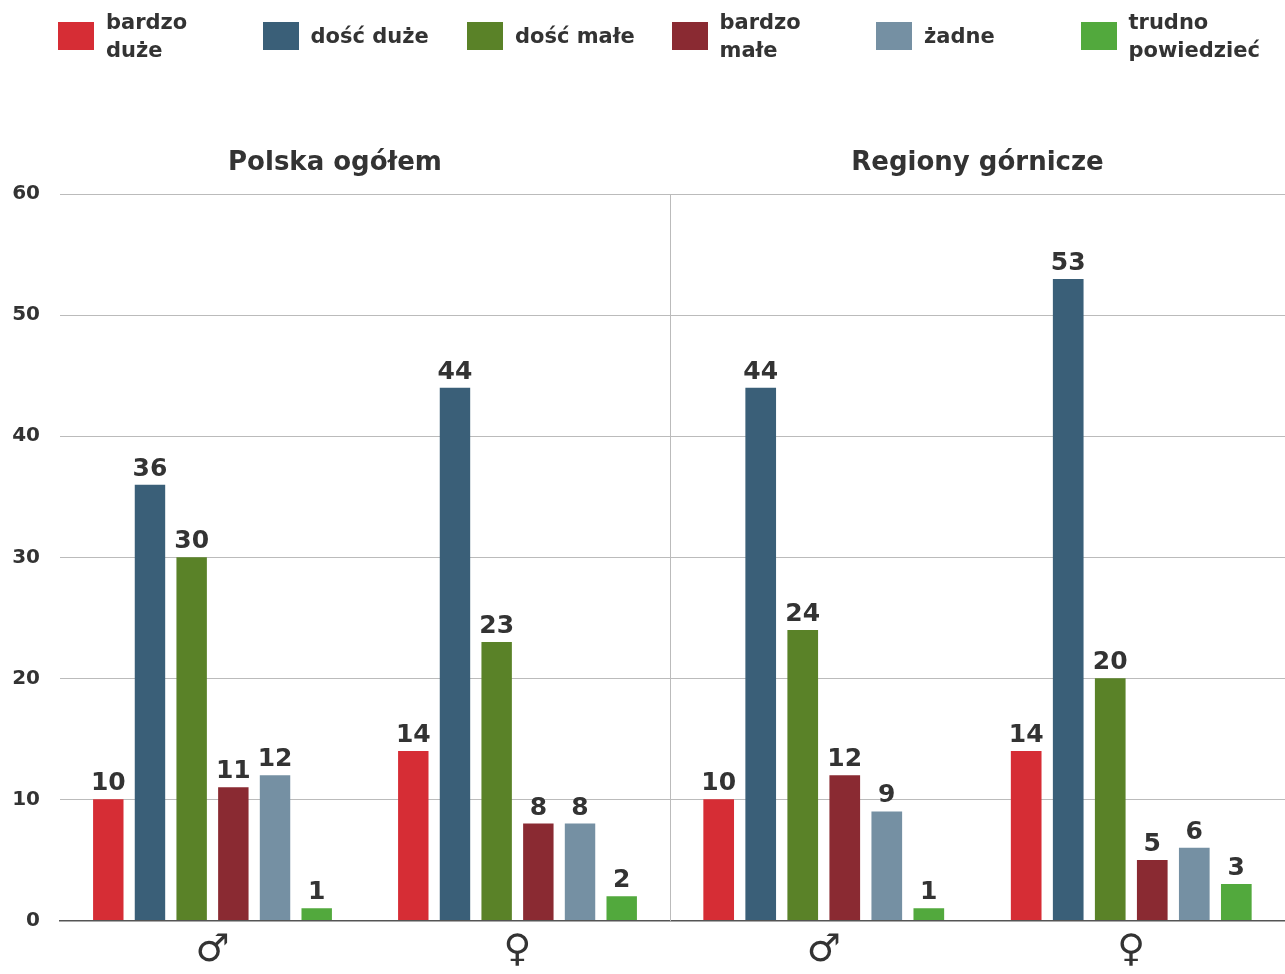 This screenshot has width=1285, height=974. What do you see at coordinates (335, 161) in the screenshot?
I see `chart-title: Polska ogółem` at bounding box center [335, 161].